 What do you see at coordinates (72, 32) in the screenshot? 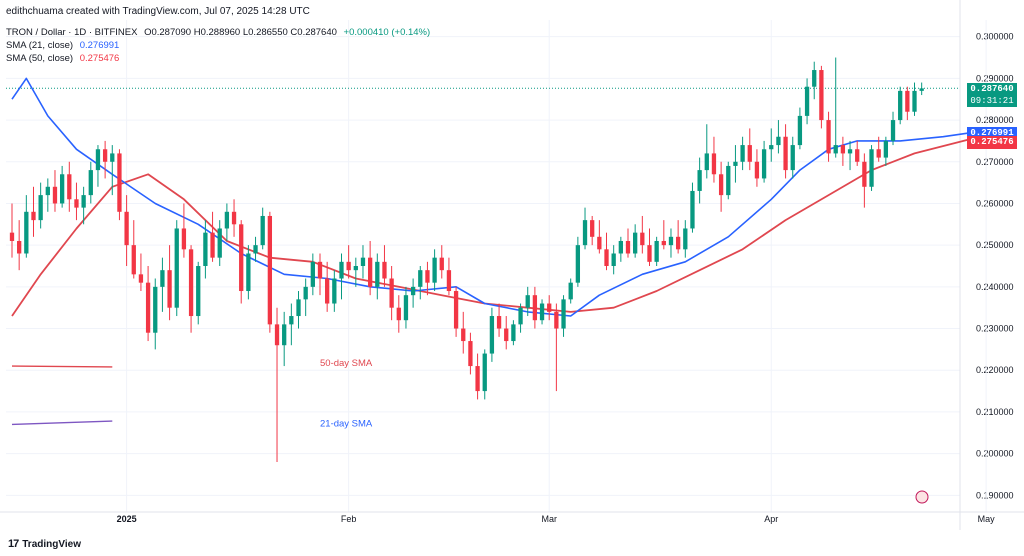
I see `symbol-label: TRON / Dollar · 1D · BITFINEX` at bounding box center [72, 32].